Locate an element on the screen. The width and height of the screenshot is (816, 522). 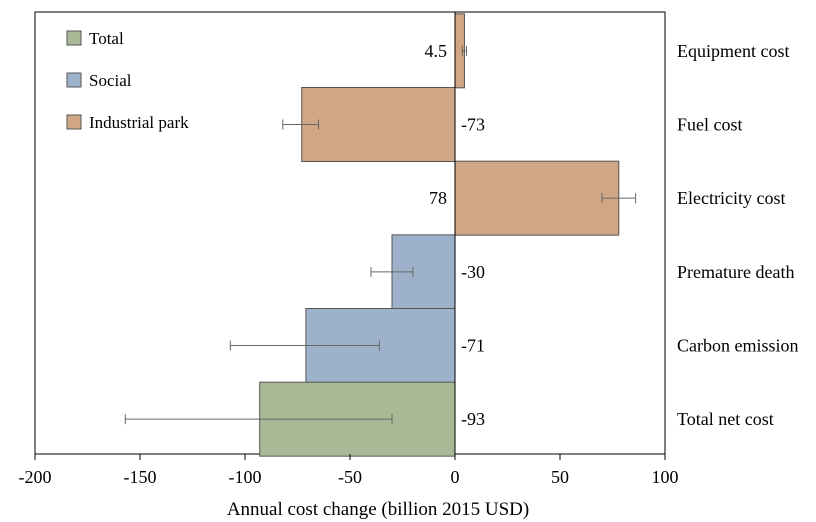
error-bar-carbon-emission is located at coordinates (304, 345).